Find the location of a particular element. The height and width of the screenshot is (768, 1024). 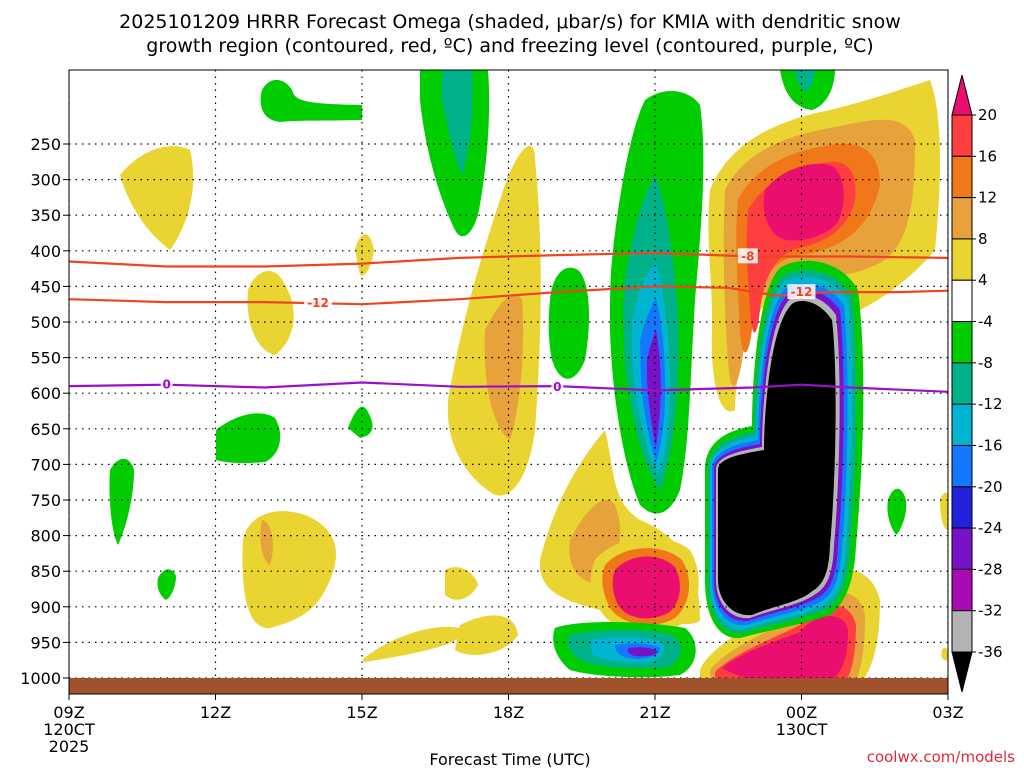

x-tick-label: 12Z is located at coordinates (215, 712).